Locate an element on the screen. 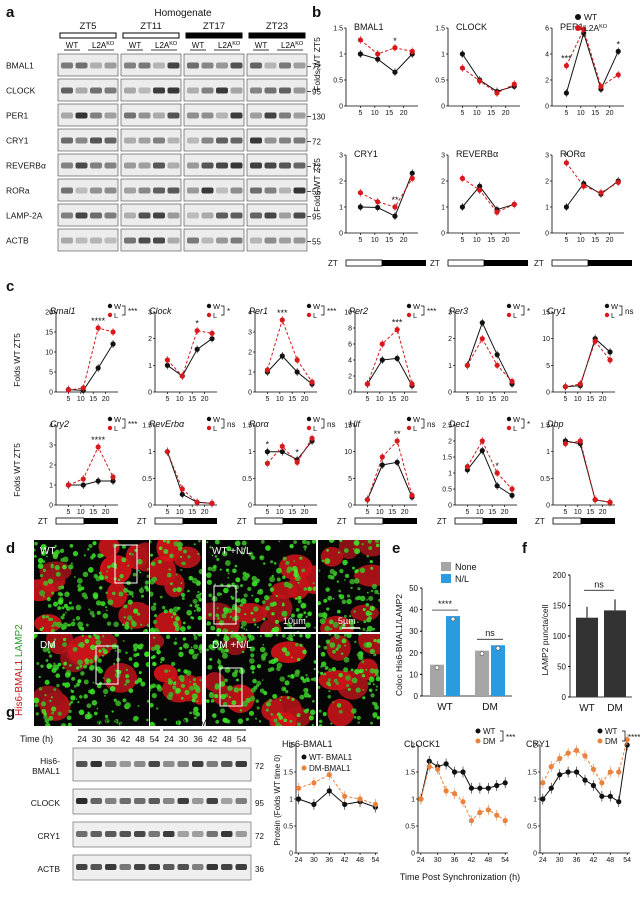 The height and width of the screenshot is (923, 640). y-axis-title: LAMP2 puncta/cell is located at coordinates (545, 639).